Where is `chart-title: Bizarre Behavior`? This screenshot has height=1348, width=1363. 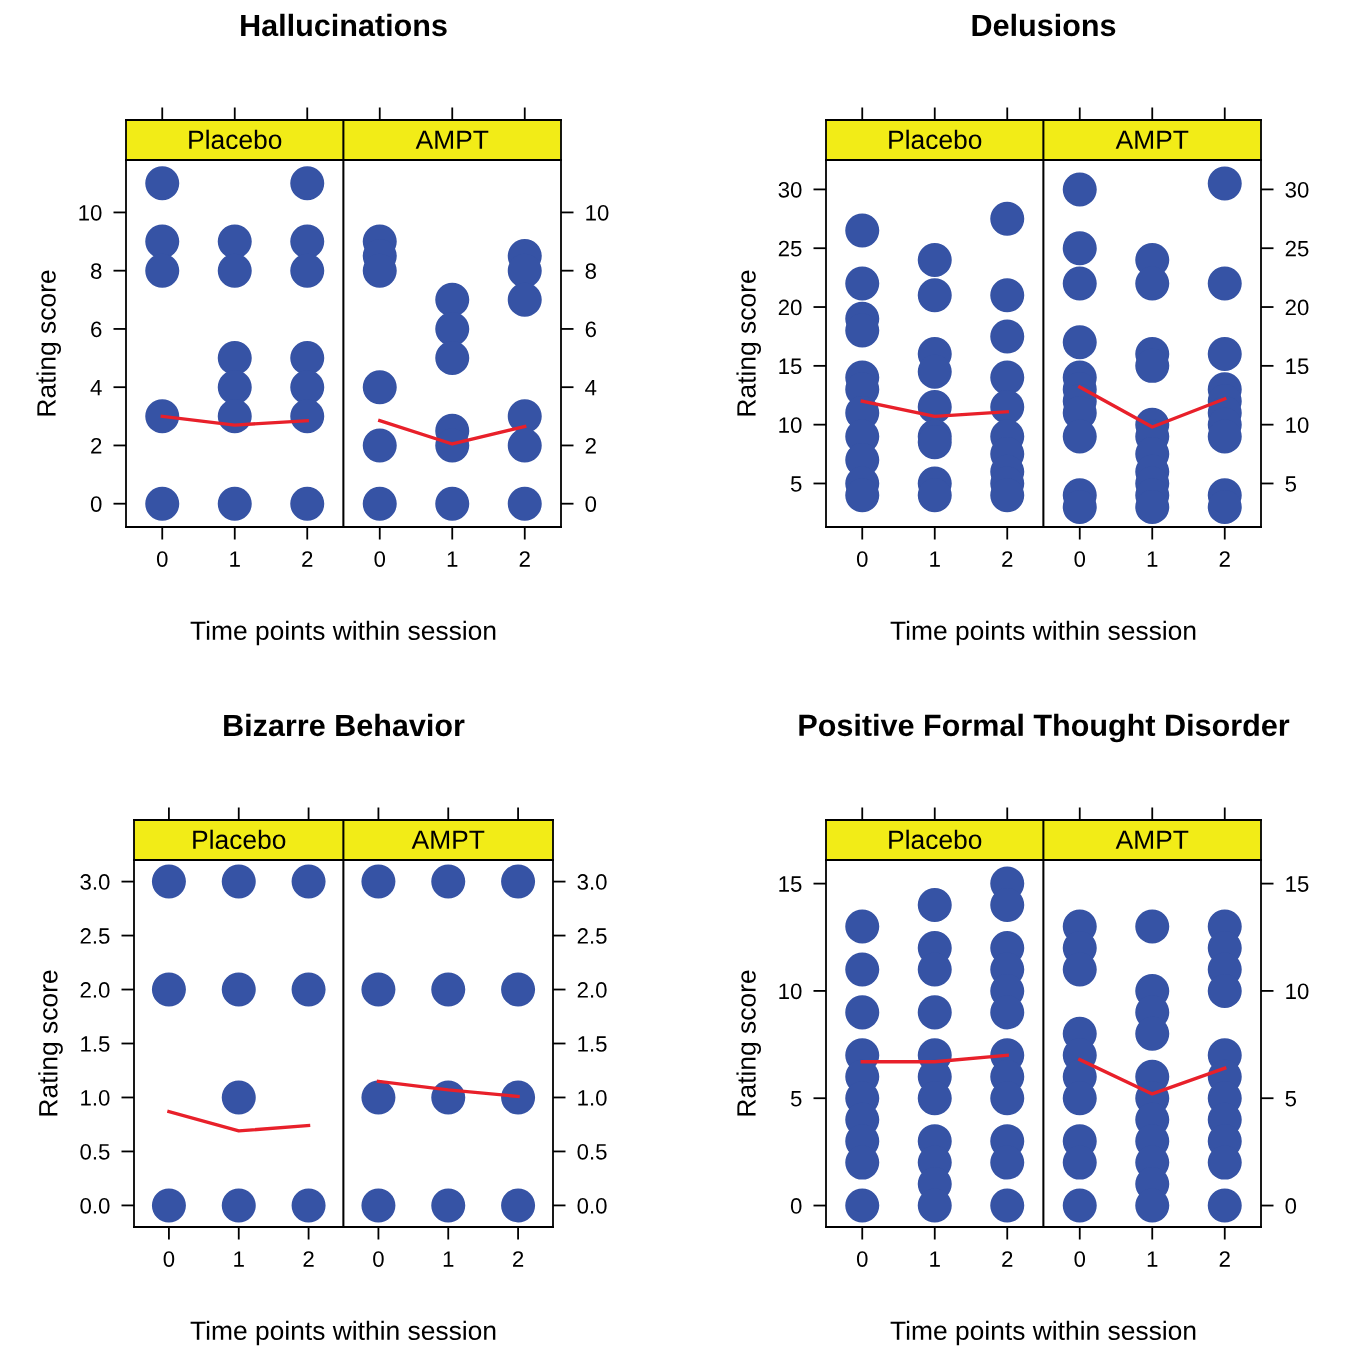
chart-title: Bizarre Behavior is located at coordinates (344, 725).